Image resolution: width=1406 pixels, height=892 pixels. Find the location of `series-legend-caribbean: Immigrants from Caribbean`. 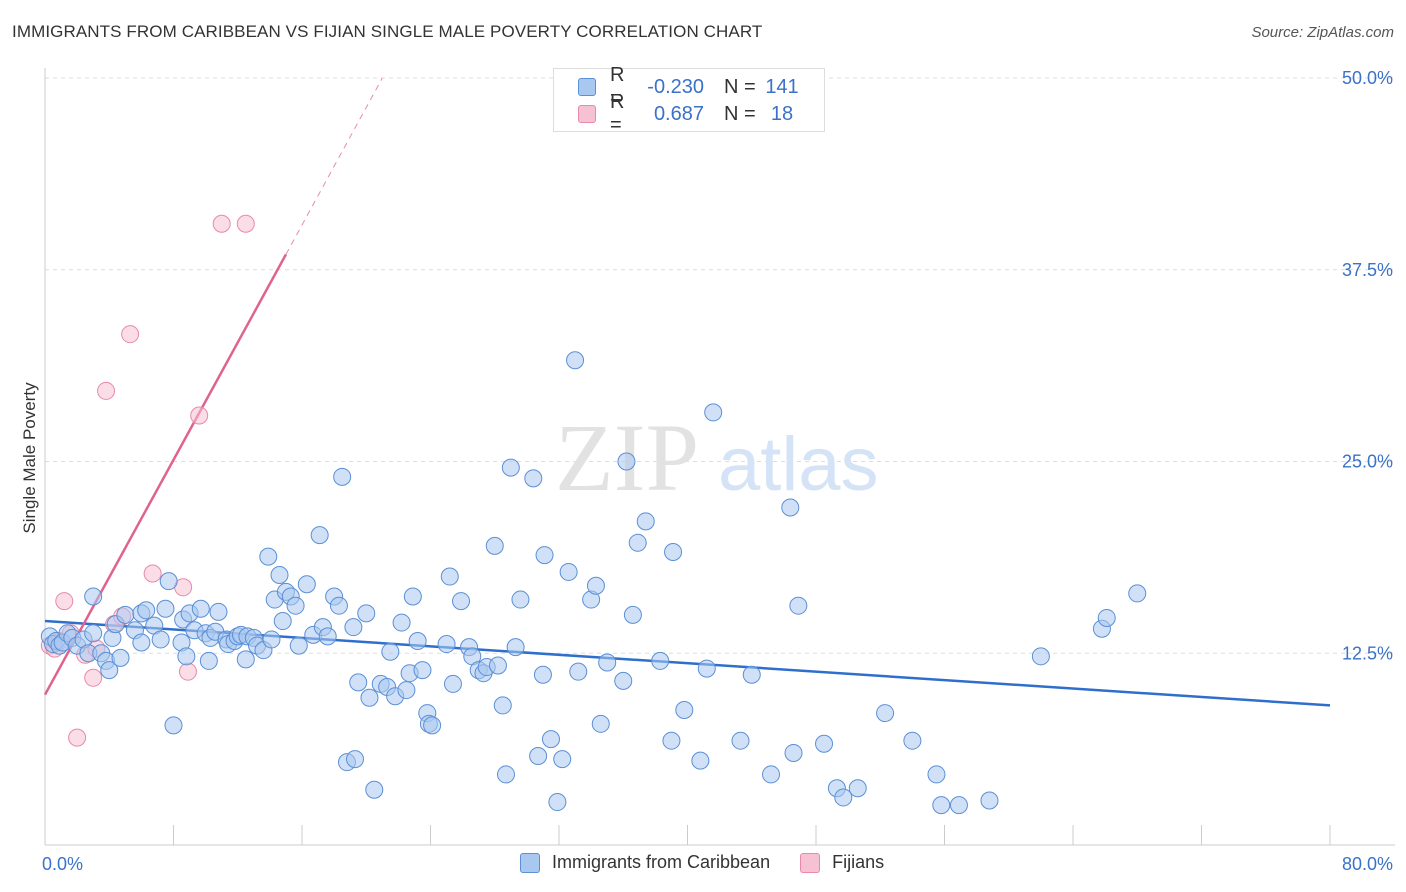

series-legend-caribbean: Immigrants from Caribbean is located at coordinates (645, 862).